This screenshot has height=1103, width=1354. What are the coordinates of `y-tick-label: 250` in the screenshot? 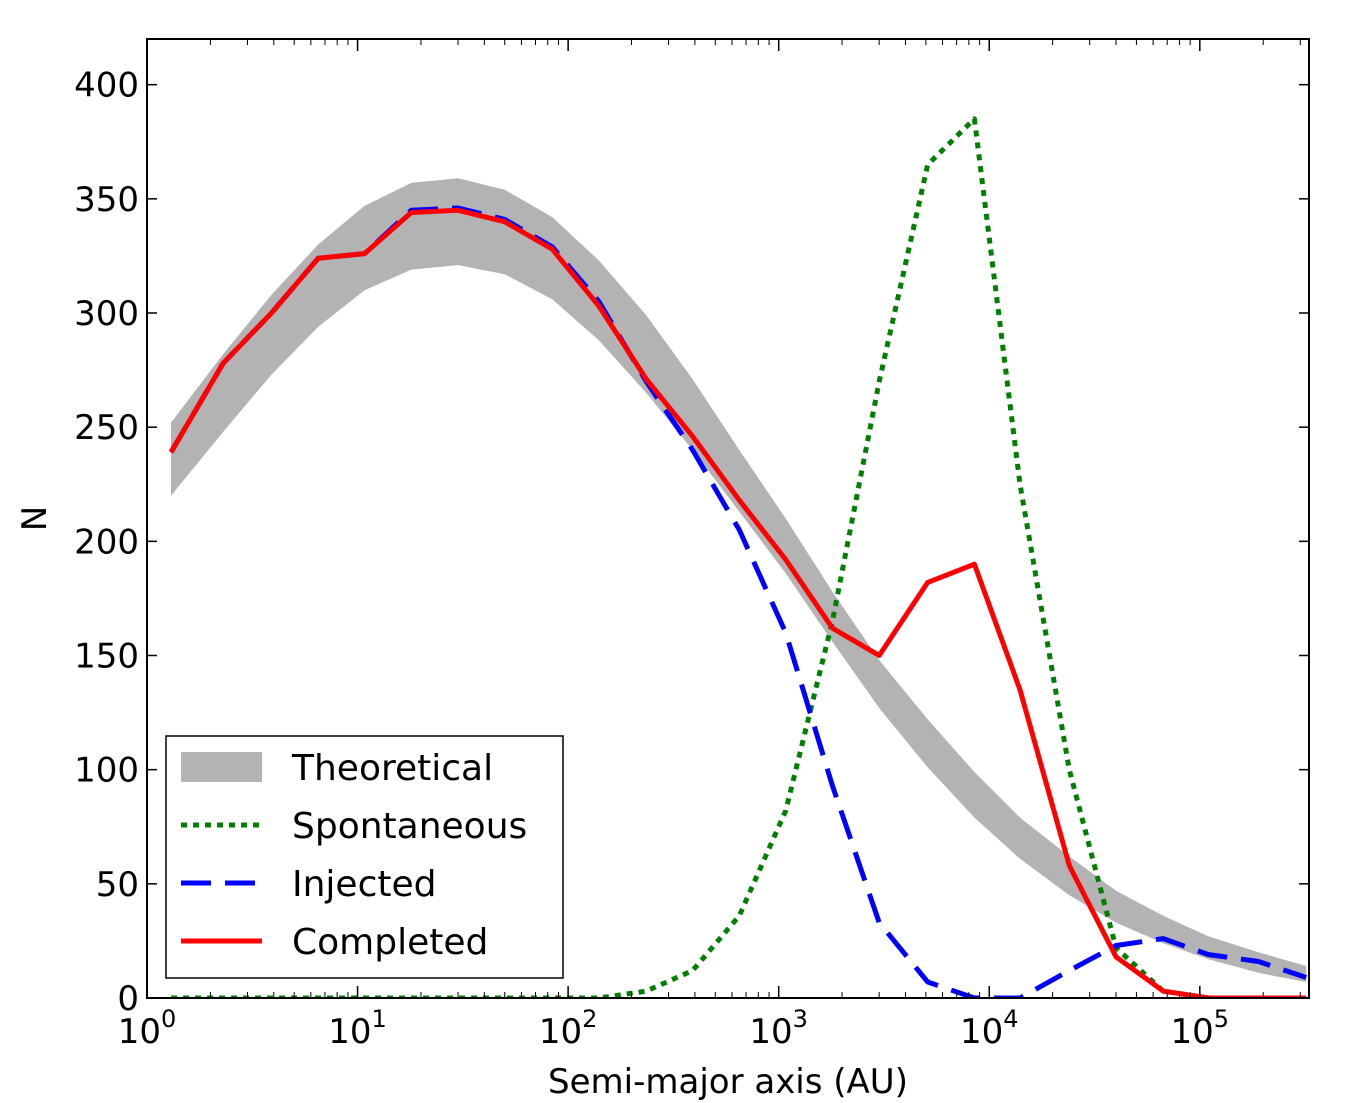 It's located at (106, 428).